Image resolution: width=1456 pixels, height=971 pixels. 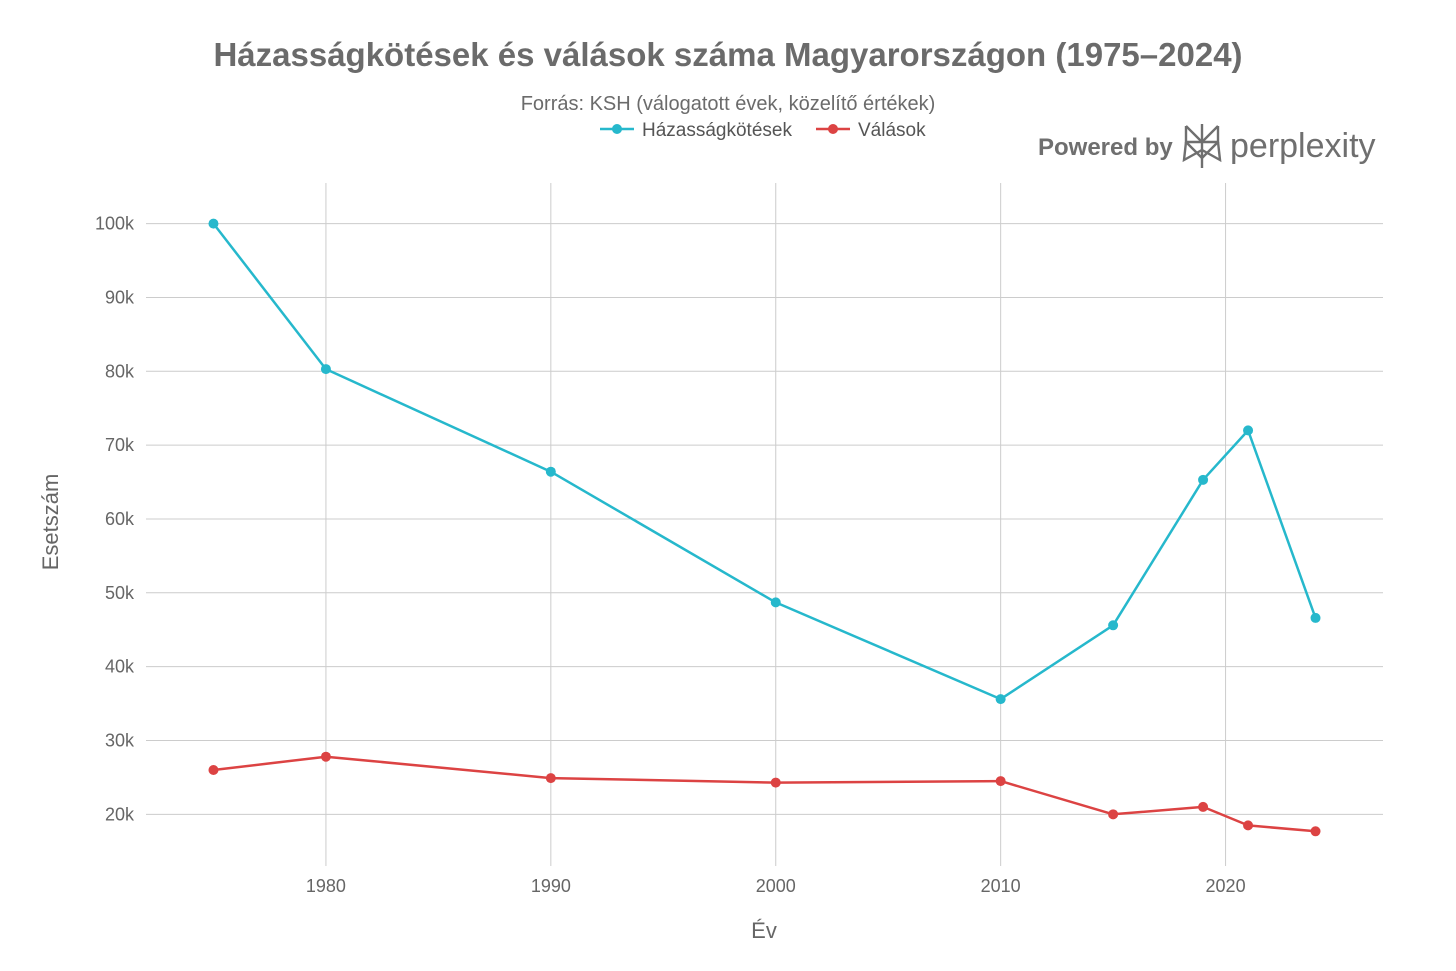 What do you see at coordinates (120, 445) in the screenshot?
I see `y-tick-label: 70k` at bounding box center [120, 445].